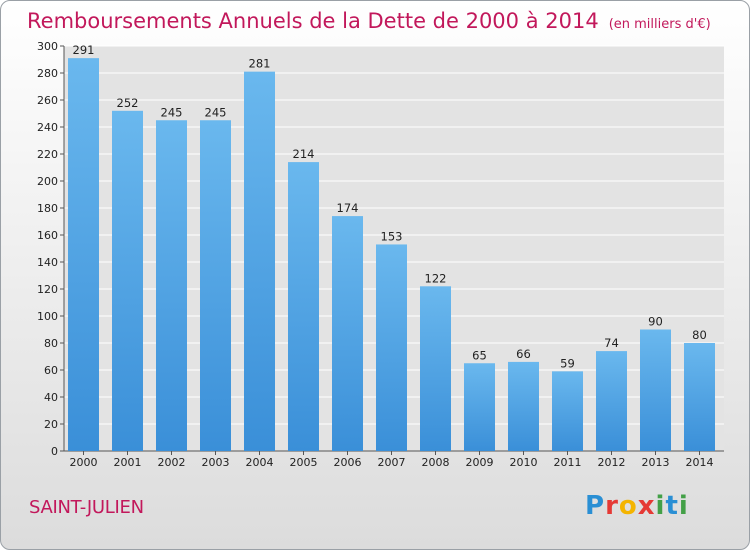  What do you see at coordinates (700, 462) in the screenshot?
I see `x-tick-label: 2014` at bounding box center [700, 462].